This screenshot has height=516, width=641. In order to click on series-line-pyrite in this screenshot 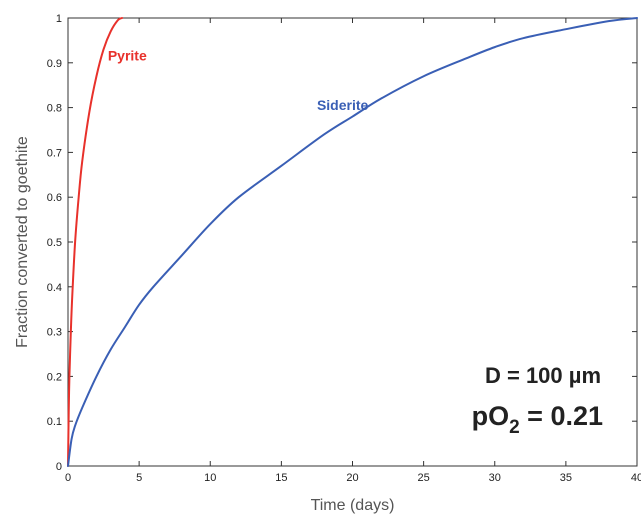, I will do `click(95, 242)`.